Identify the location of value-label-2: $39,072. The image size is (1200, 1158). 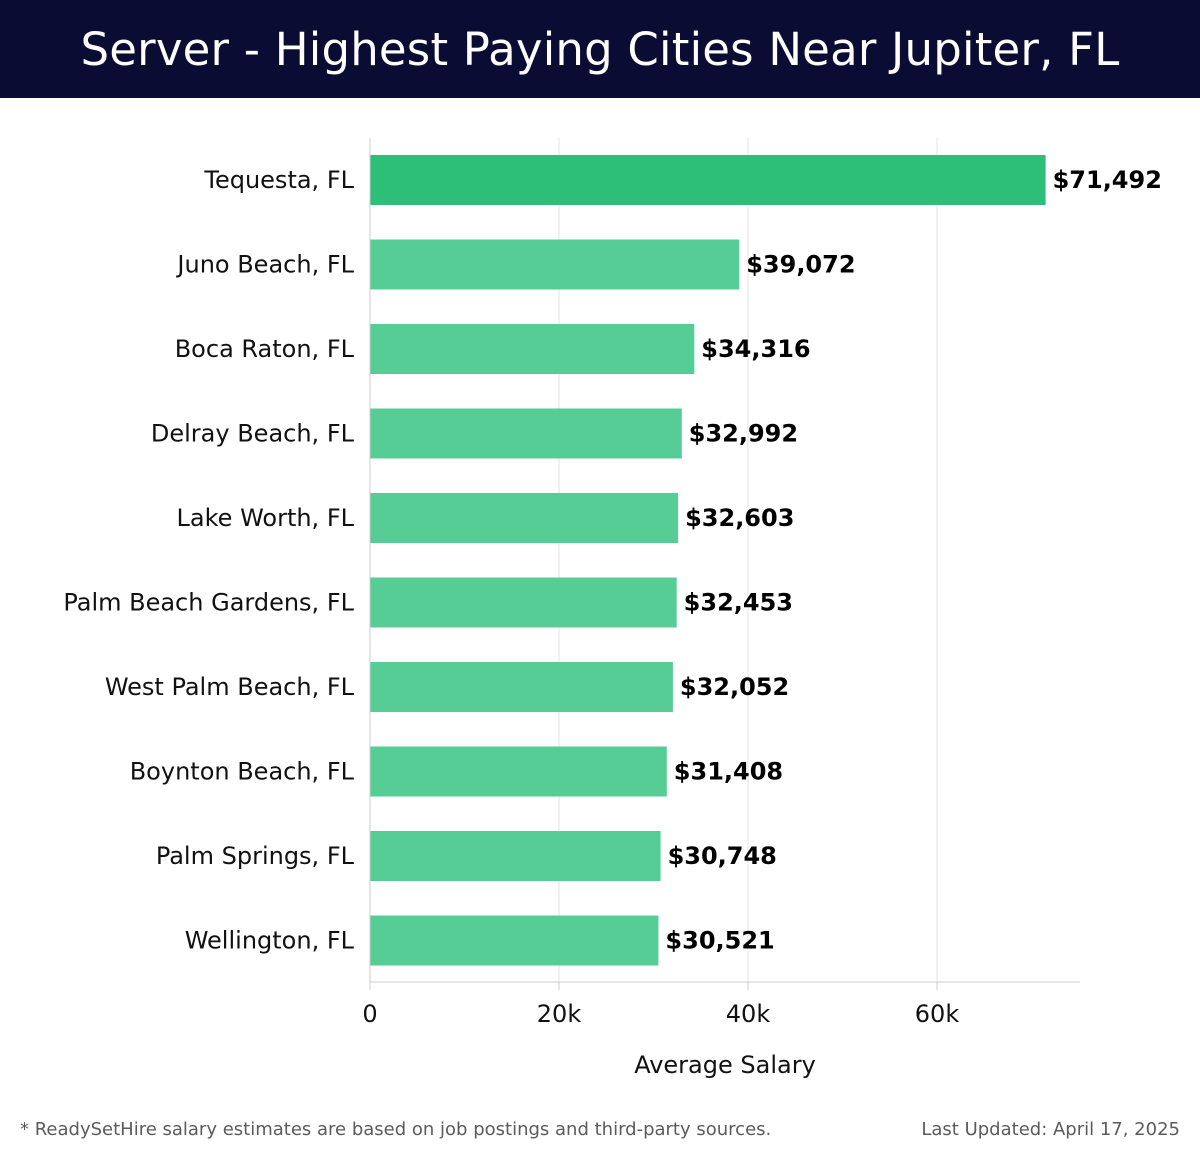
(800, 265).